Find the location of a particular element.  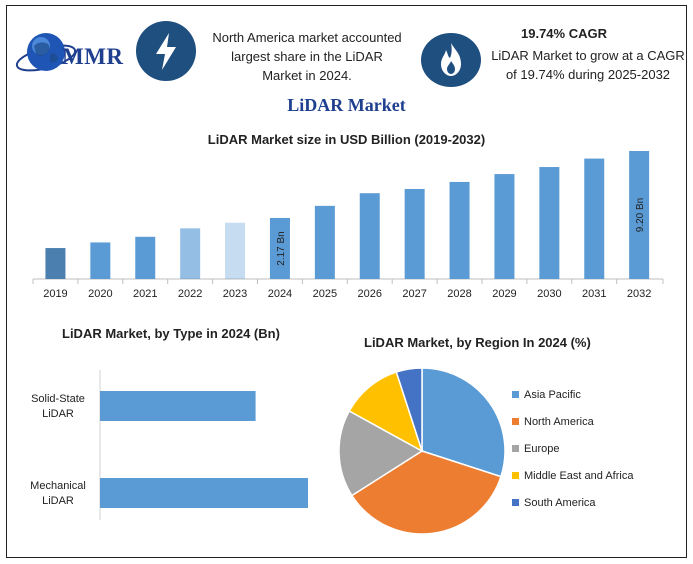

x-tick-label: 2029 is located at coordinates (504, 294).